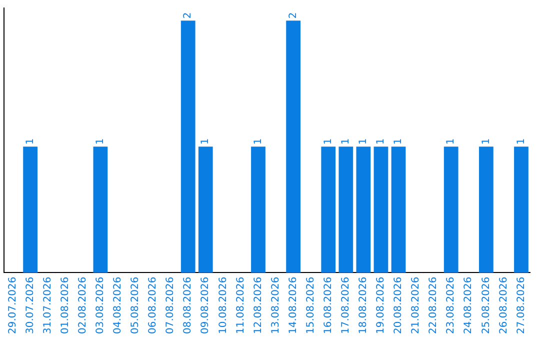  What do you see at coordinates (328, 305) in the screenshot?
I see `x-tick-label: 16.08.2026` at bounding box center [328, 305].